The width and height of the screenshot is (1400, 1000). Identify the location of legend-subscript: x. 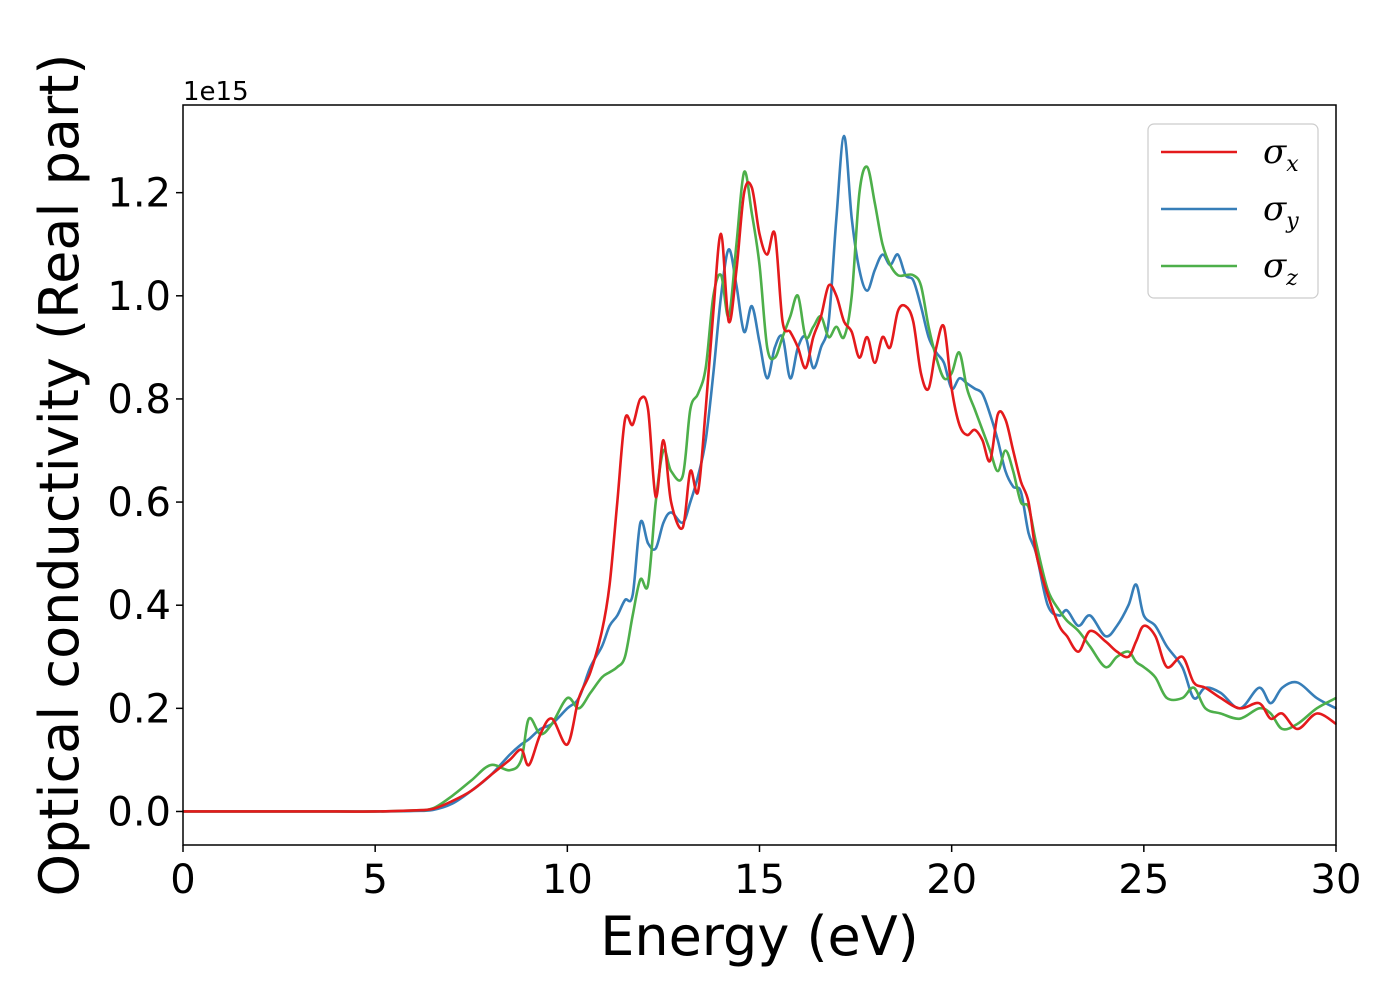
(1292, 164).